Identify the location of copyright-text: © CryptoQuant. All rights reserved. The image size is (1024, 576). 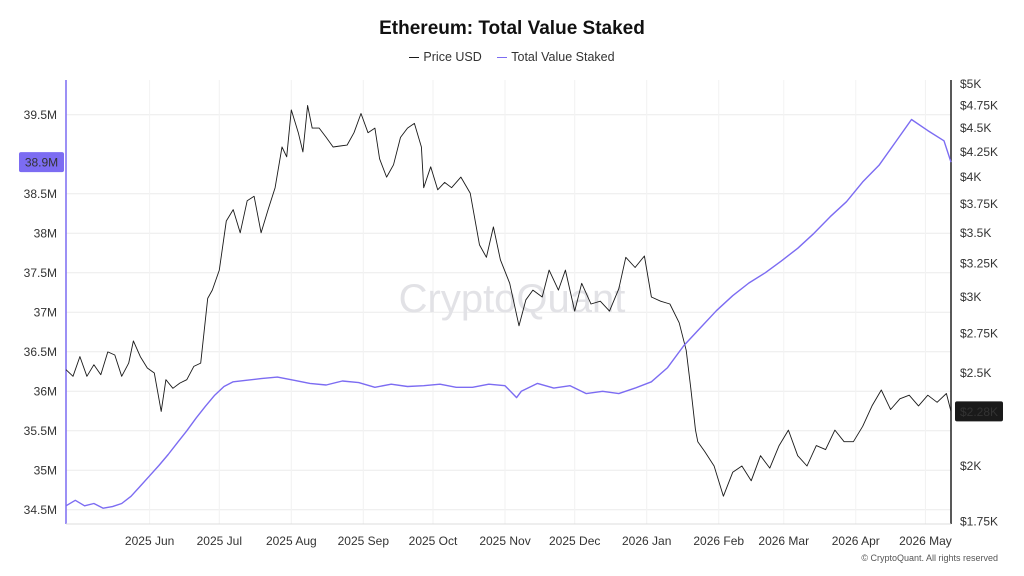
(929, 558).